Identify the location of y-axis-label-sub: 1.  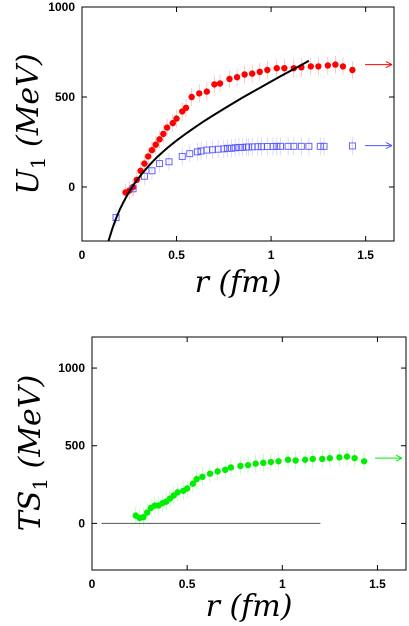
(38, 163).